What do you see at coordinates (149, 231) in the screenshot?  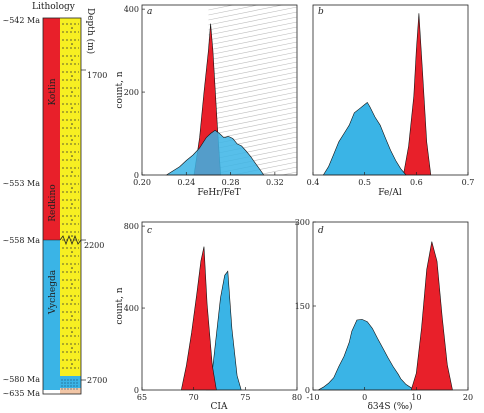 I see `panel-label-c: c` at bounding box center [149, 231].